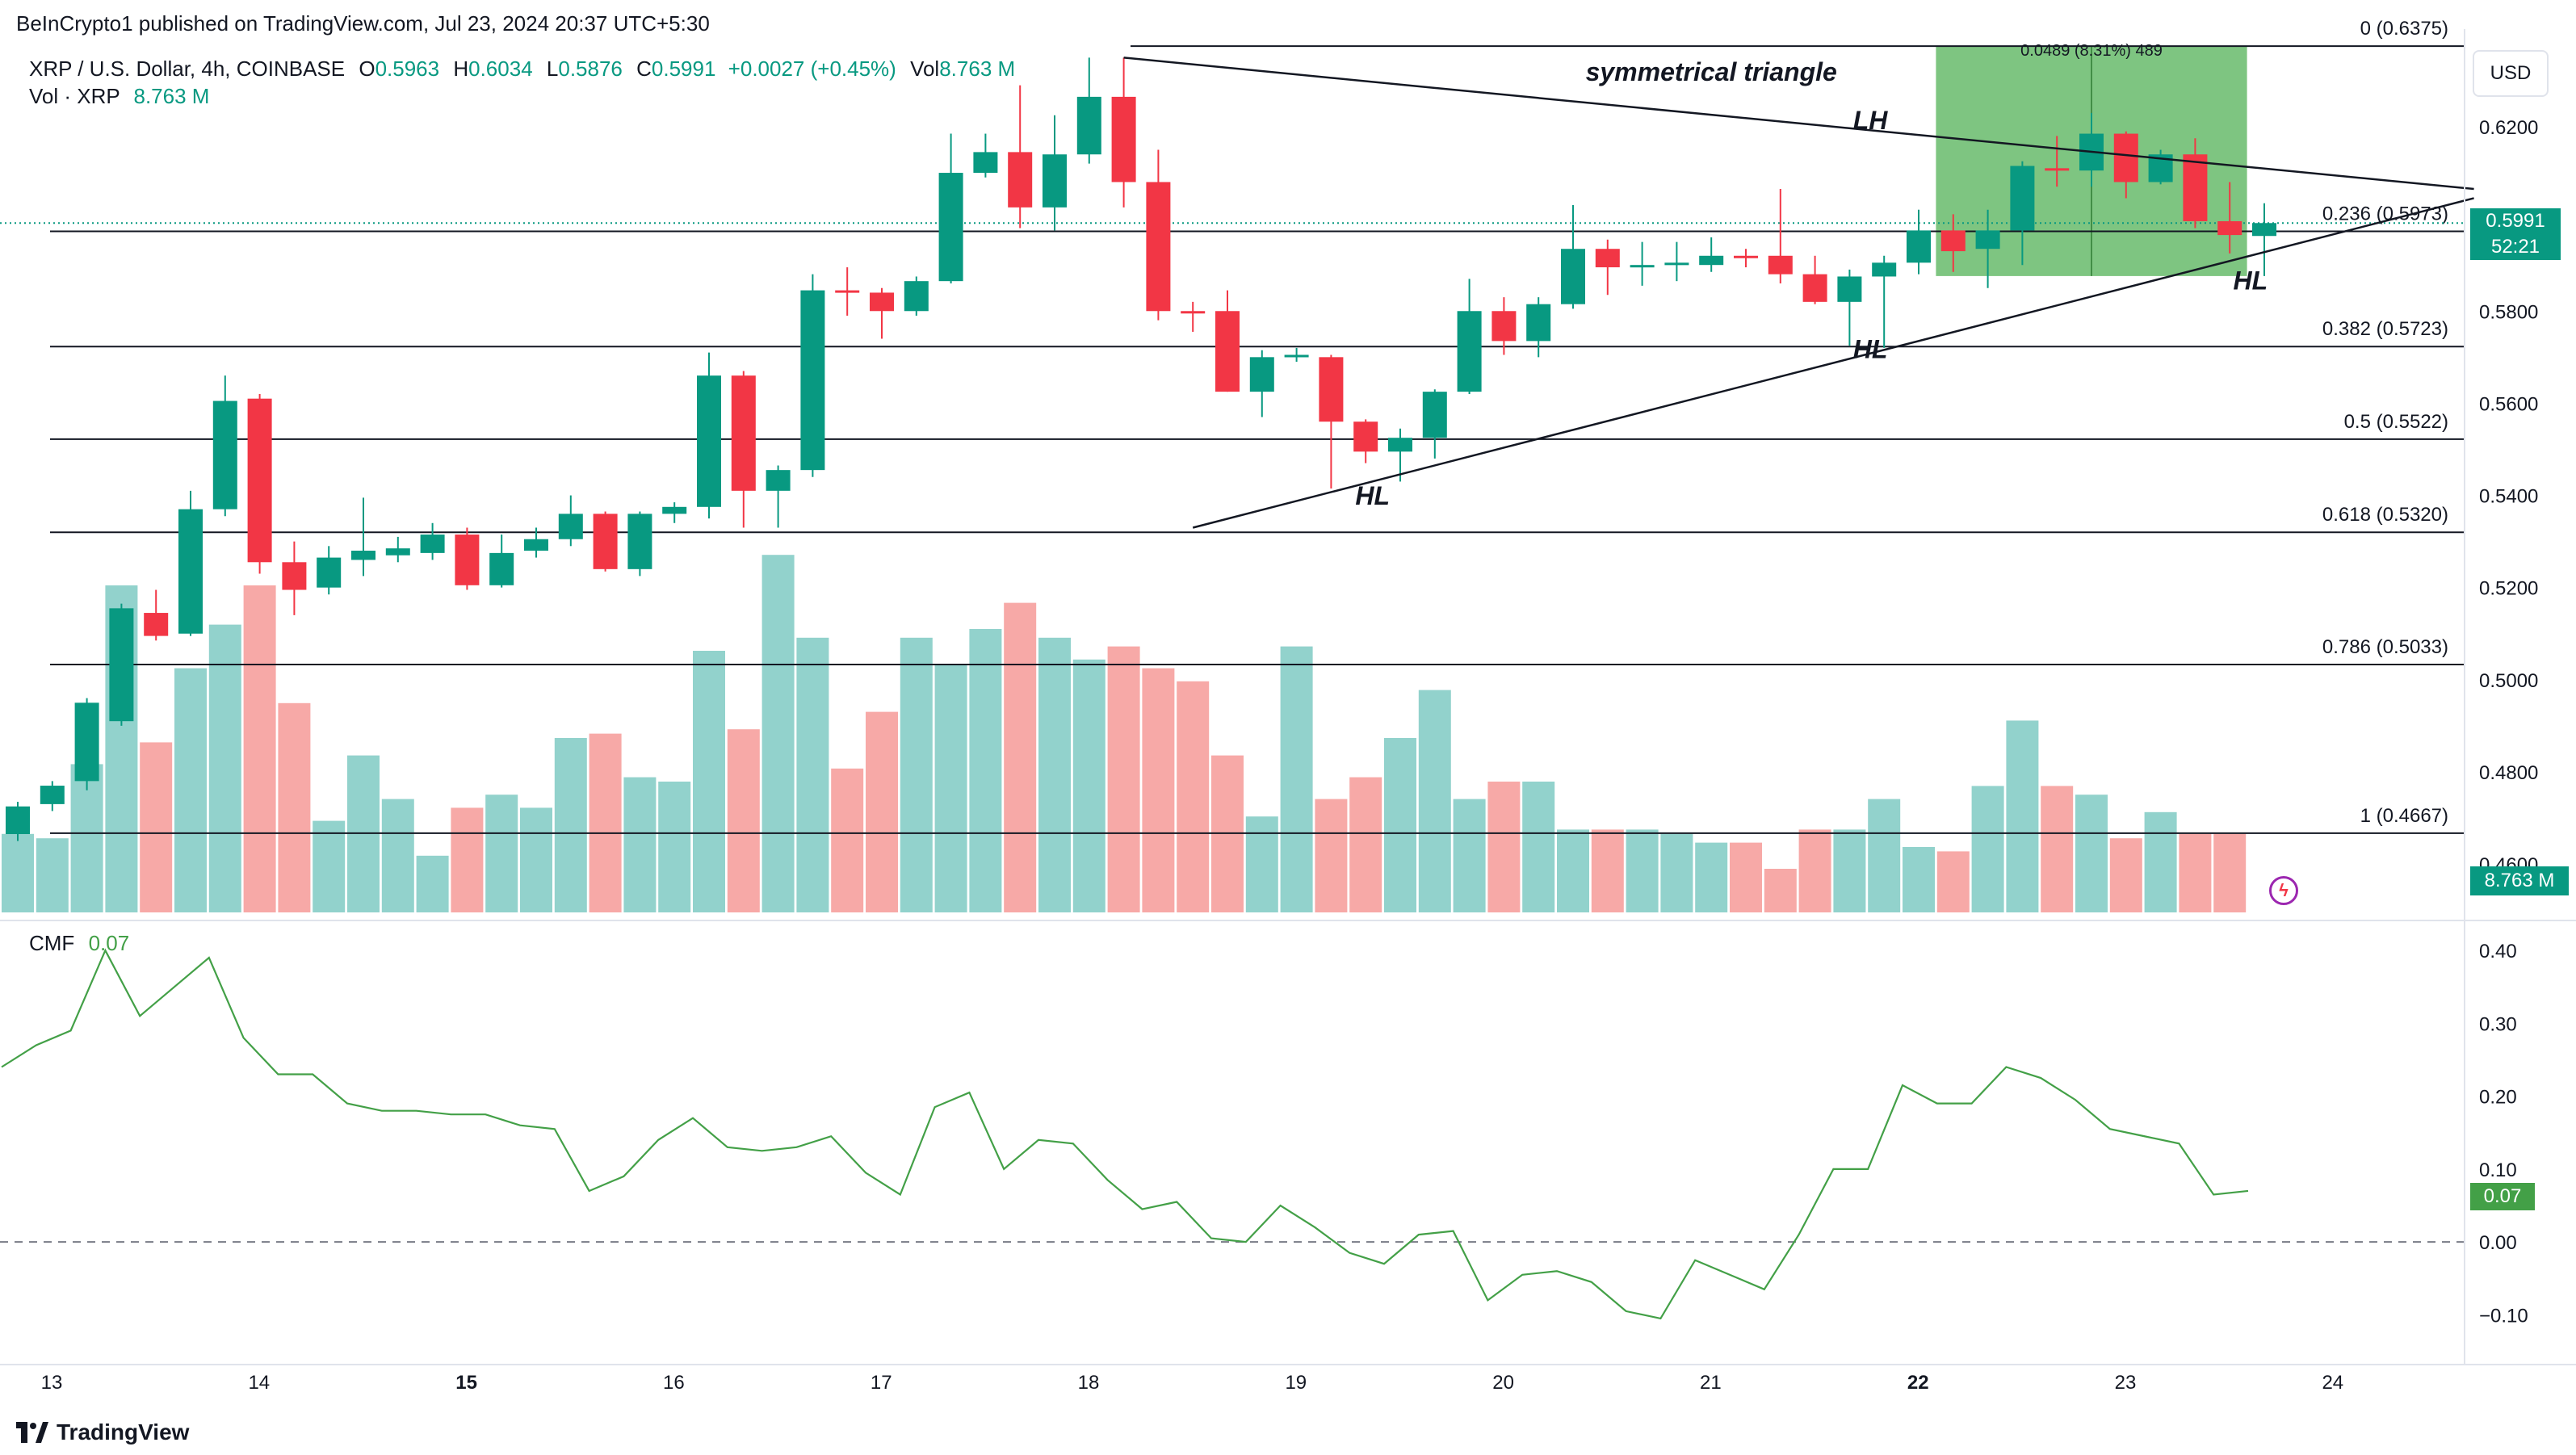 The width and height of the screenshot is (2576, 1455). I want to click on tradingview-logo: TradingView, so click(102, 1433).